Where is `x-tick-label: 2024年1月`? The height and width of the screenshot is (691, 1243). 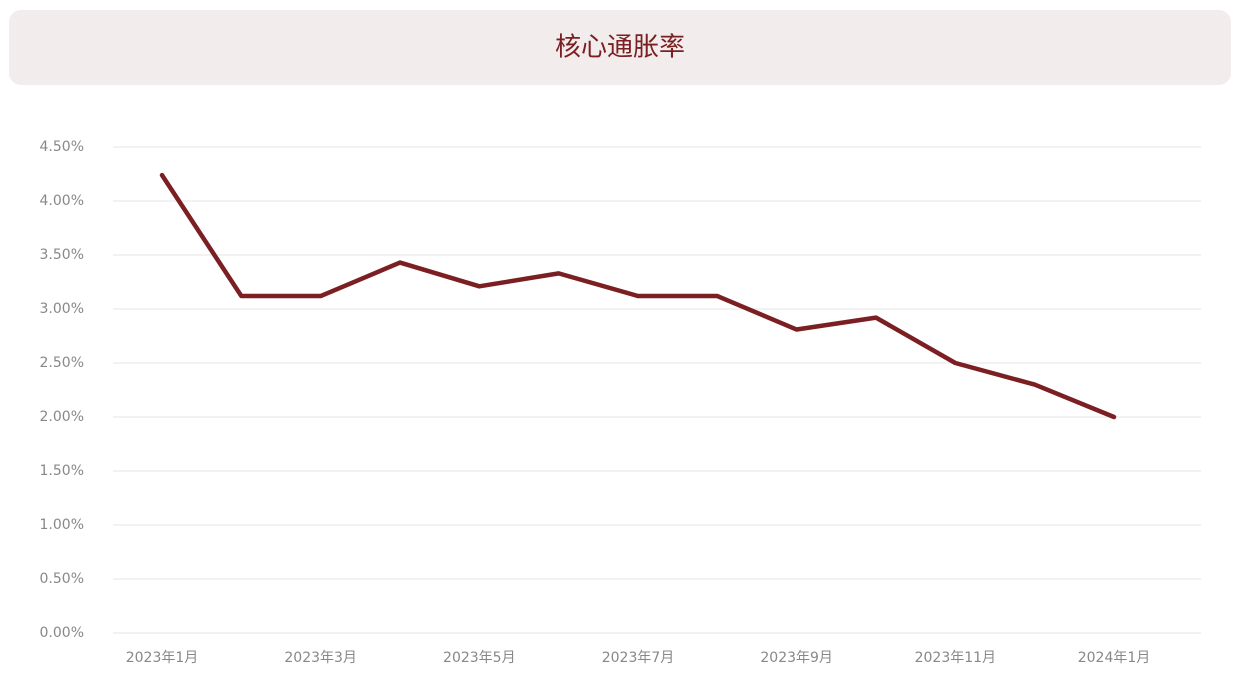 x-tick-label: 2024年1月 is located at coordinates (1114, 658).